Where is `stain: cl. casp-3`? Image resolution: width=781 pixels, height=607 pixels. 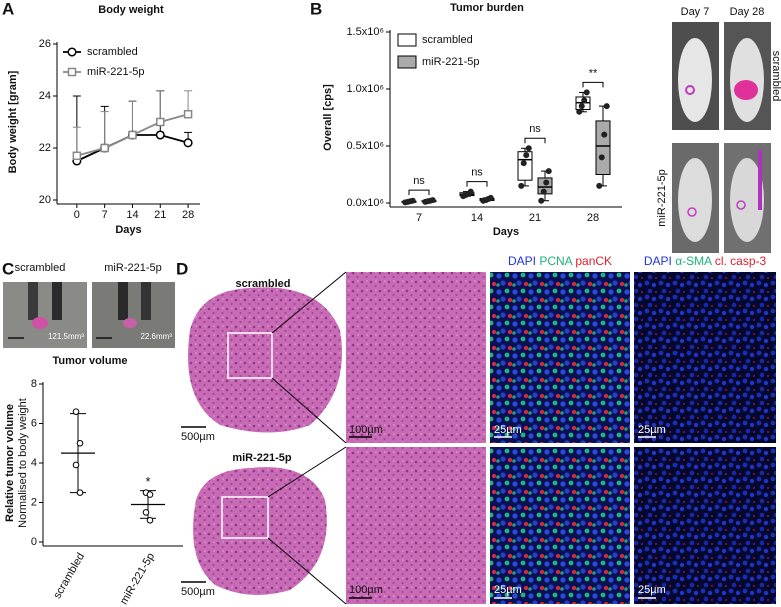
stain: cl. casp-3 is located at coordinates (741, 261).